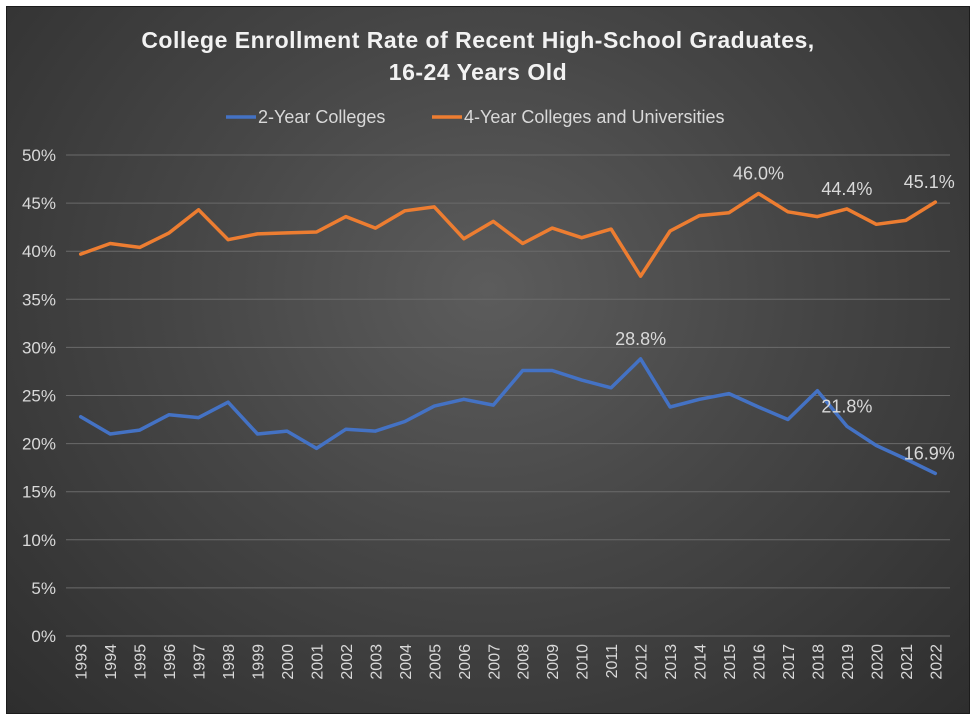  What do you see at coordinates (465, 662) in the screenshot?
I see `x-tick-label: 2006` at bounding box center [465, 662].